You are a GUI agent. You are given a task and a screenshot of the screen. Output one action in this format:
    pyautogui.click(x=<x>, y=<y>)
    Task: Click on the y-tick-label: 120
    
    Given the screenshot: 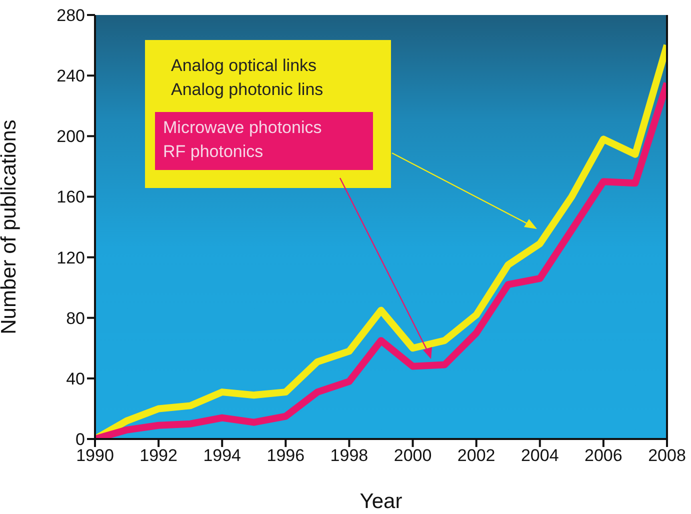 What is the action you would take?
    pyautogui.click(x=70, y=258)
    